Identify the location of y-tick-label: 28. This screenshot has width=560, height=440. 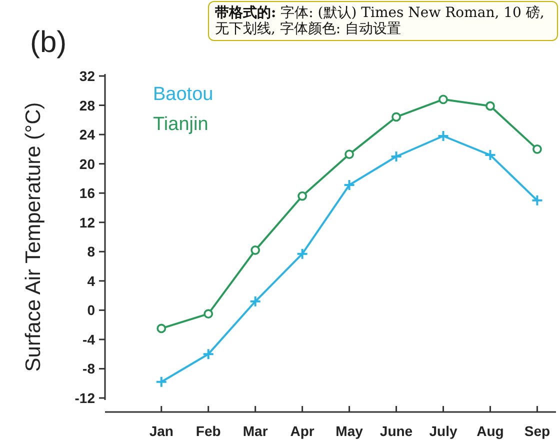
(87, 105).